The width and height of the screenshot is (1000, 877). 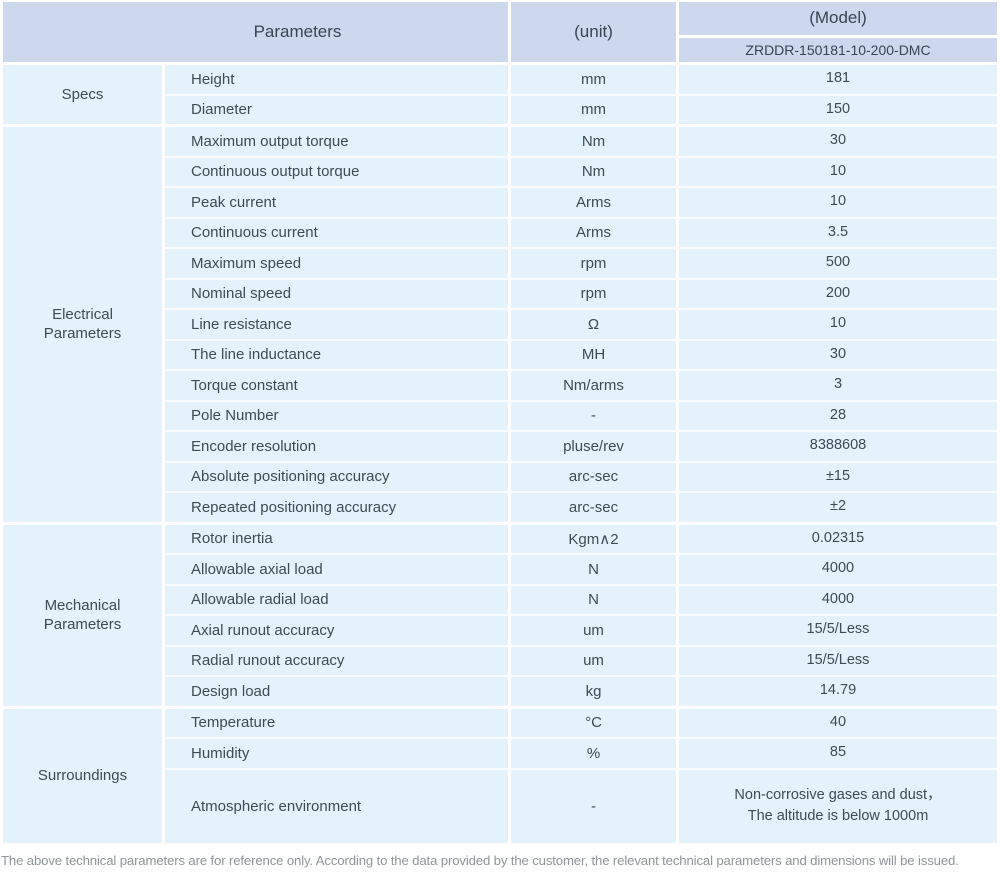 What do you see at coordinates (338, 539) in the screenshot?
I see `parameter-cell: Rotor inertia` at bounding box center [338, 539].